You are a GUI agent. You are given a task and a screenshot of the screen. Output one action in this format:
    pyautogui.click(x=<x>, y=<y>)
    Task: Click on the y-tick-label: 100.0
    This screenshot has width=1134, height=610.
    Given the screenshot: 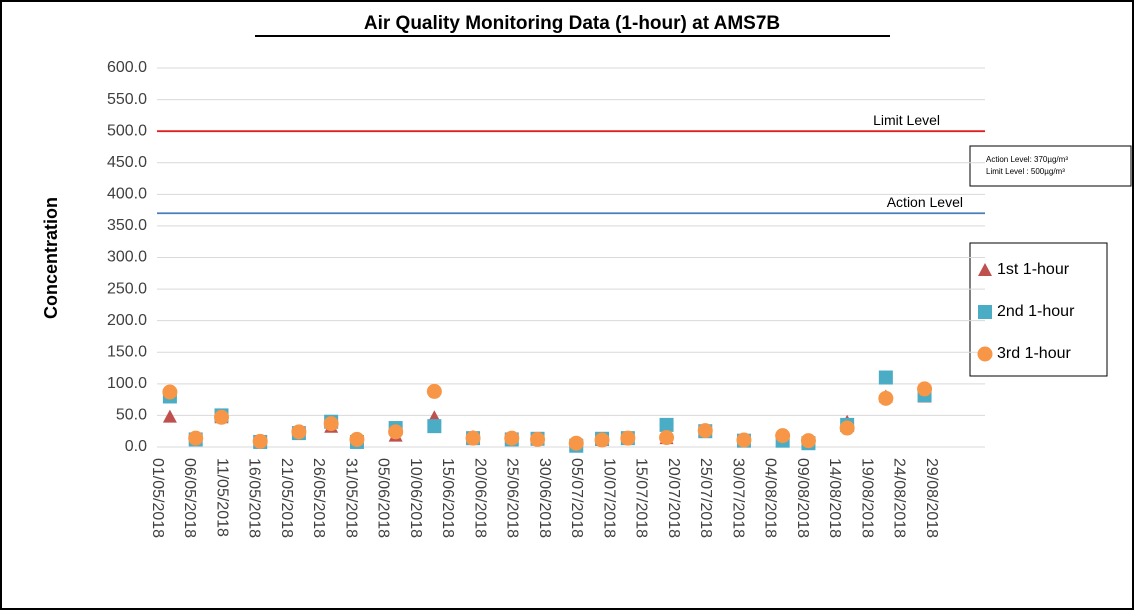 What is the action you would take?
    pyautogui.click(x=127, y=383)
    